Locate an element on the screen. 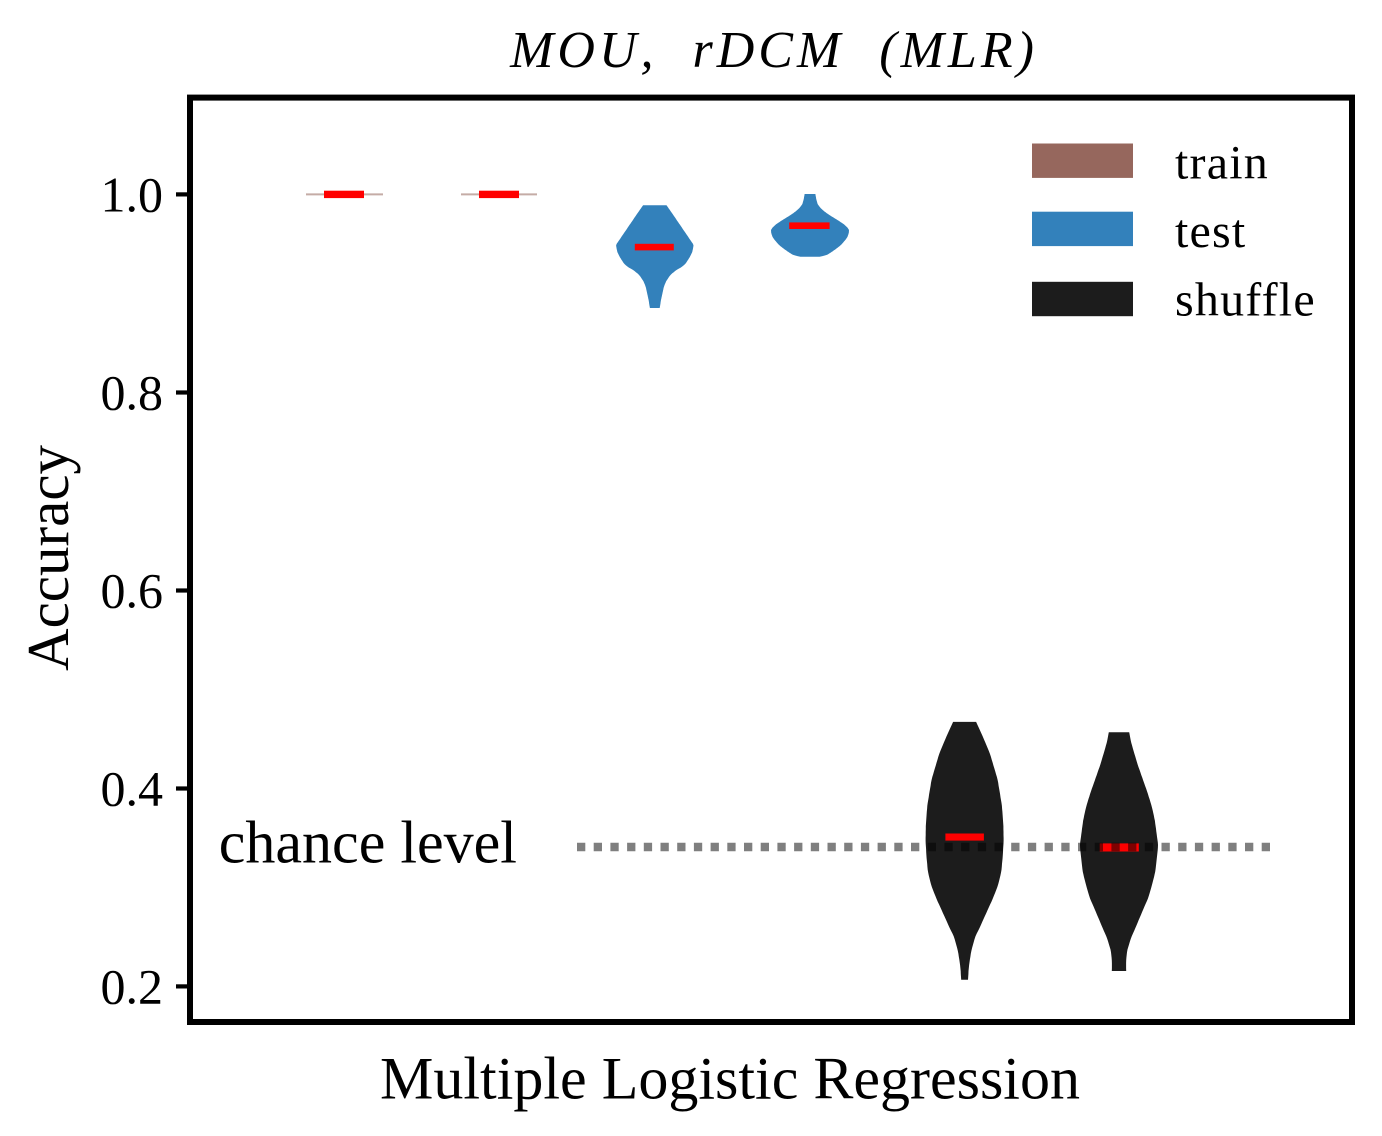  svg-text: Multiple Logistic Regression is located at coordinates (730, 1079).